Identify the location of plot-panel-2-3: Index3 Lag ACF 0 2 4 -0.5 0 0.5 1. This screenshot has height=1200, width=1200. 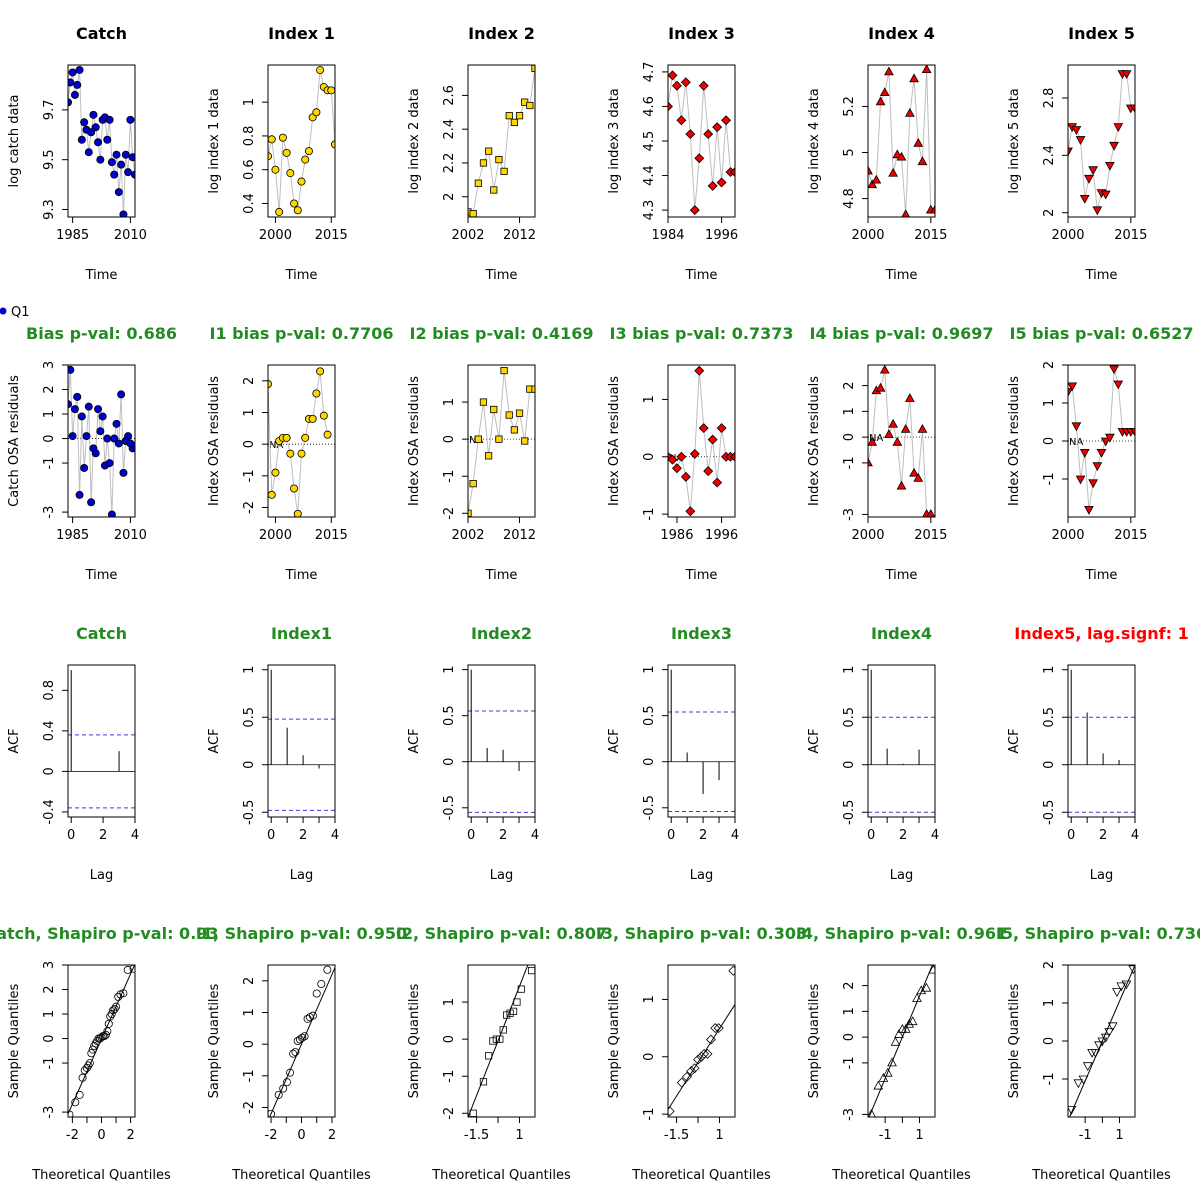
(673, 753).